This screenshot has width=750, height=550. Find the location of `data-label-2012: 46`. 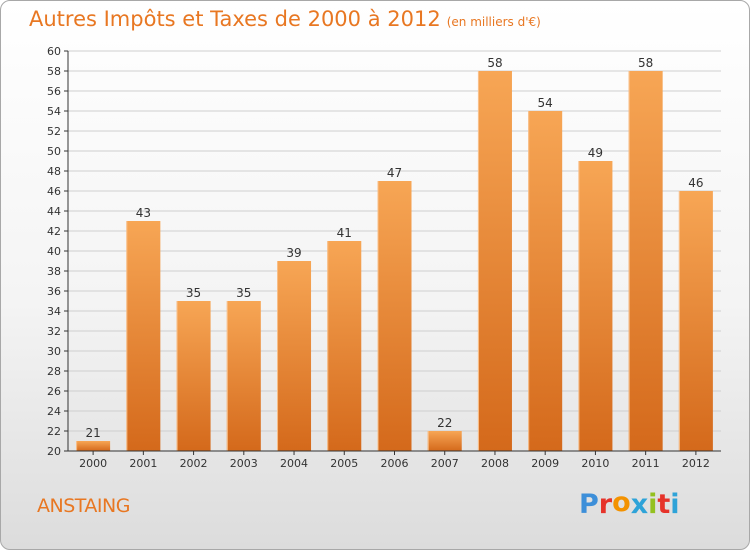

data-label-2012: 46 is located at coordinates (695, 183).